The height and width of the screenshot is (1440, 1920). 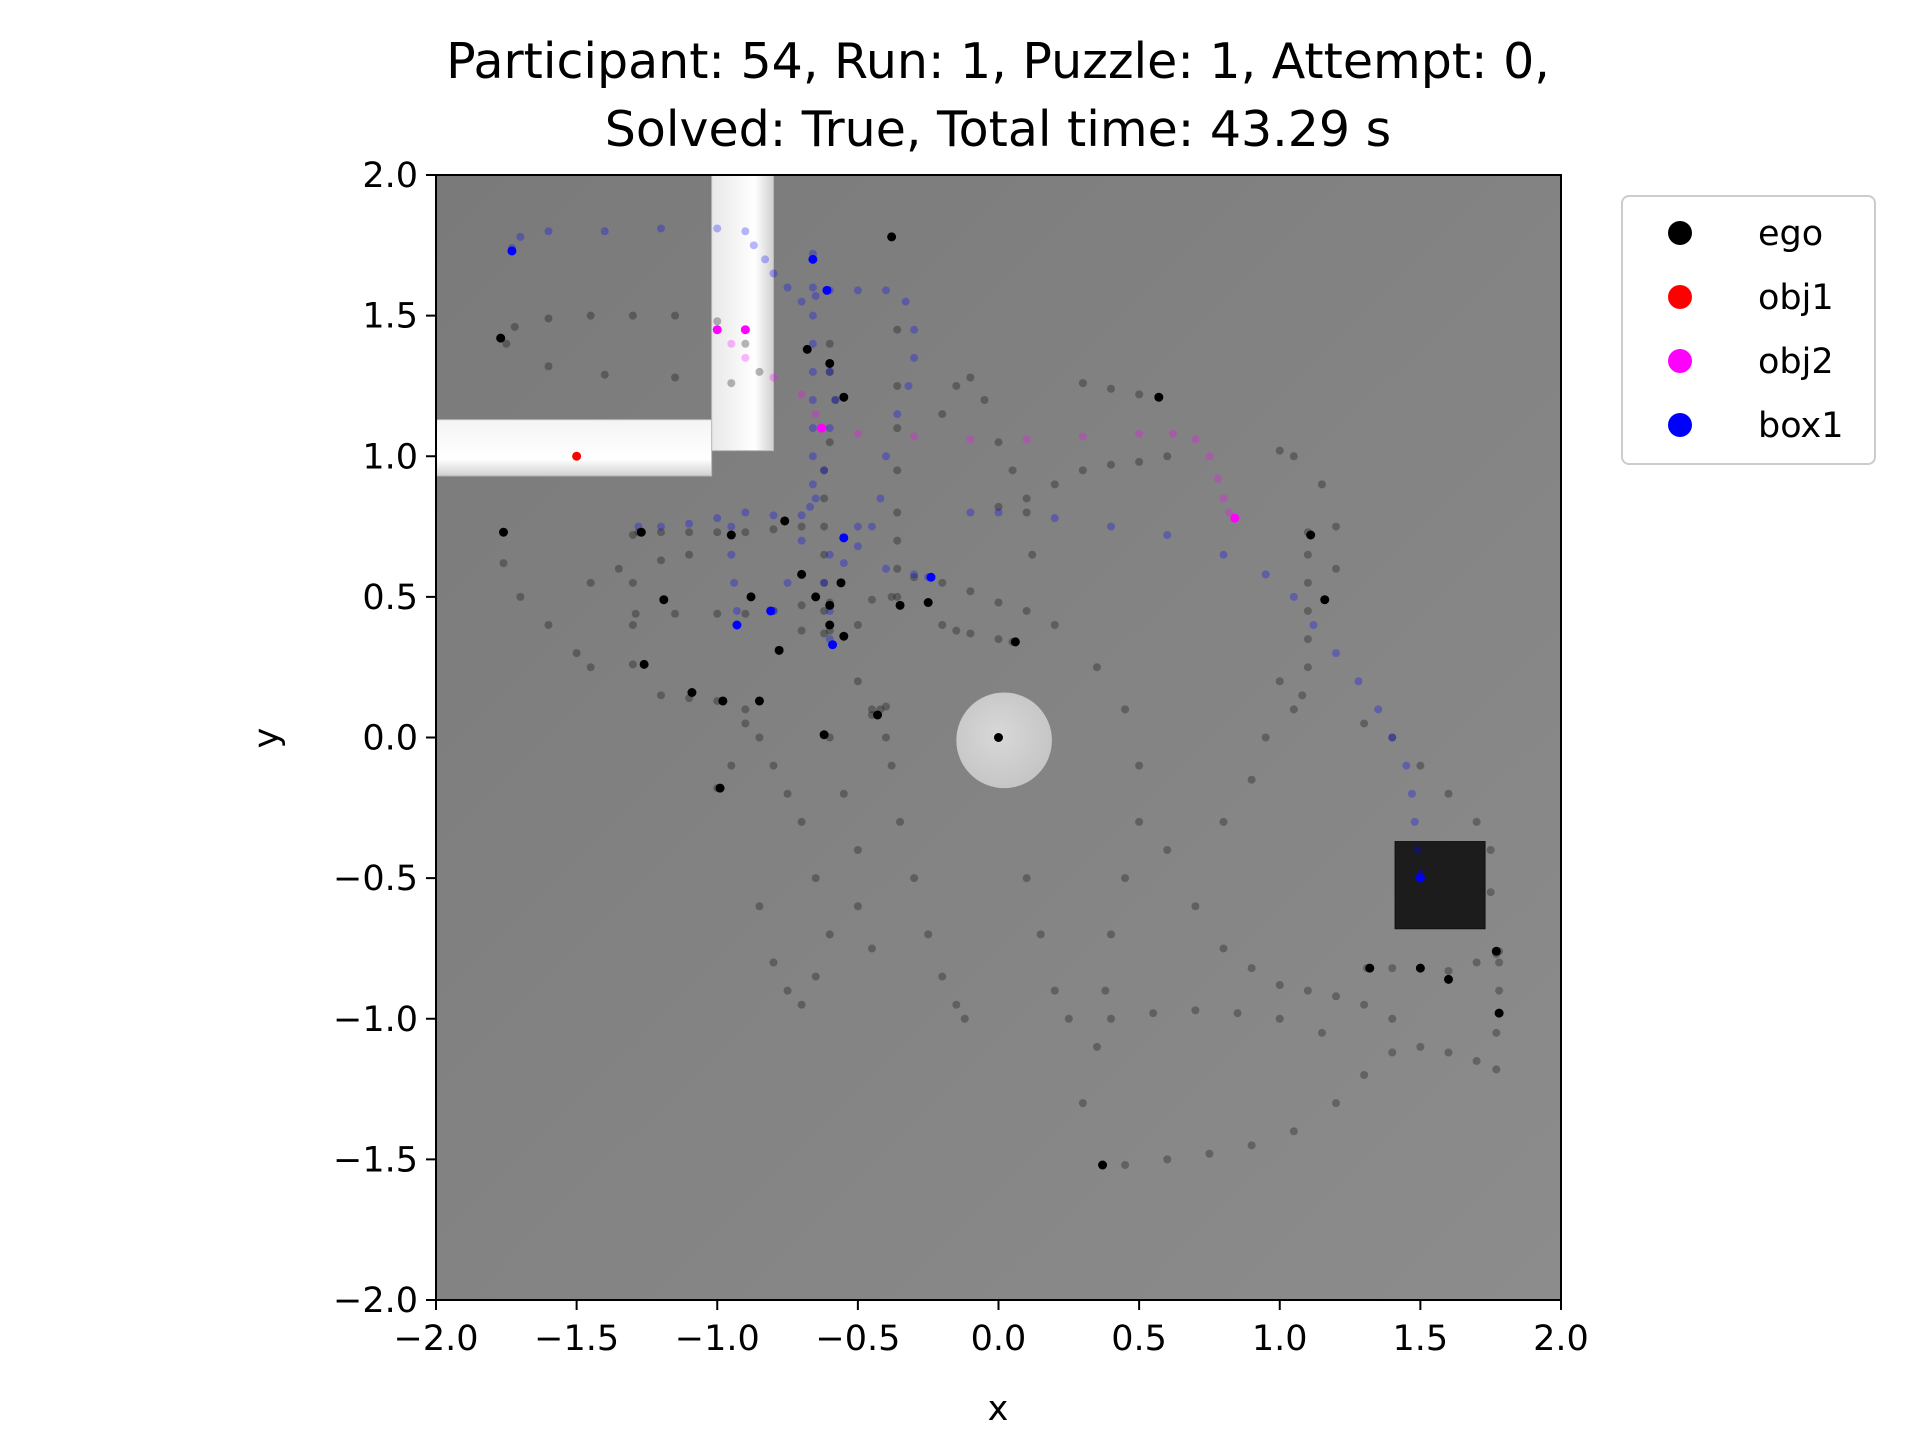 I want to click on y-tick-label: 1.0, so click(x=390, y=457).